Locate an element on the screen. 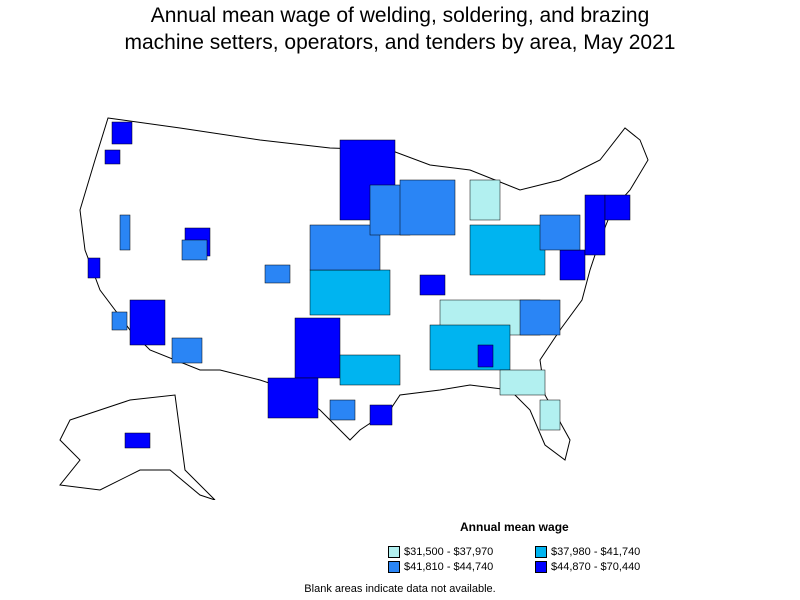 This screenshot has height=600, width=800. footnote: Blank areas indicate data not available. is located at coordinates (400, 589).